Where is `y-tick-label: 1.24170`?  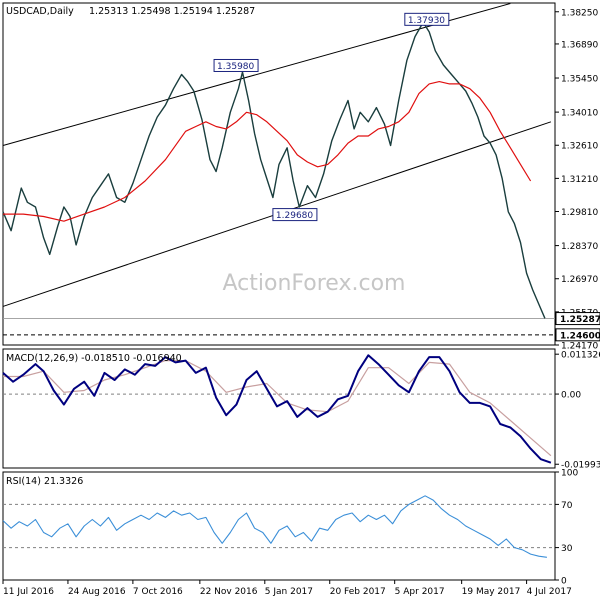 y-tick-label: 1.24170 is located at coordinates (579, 347).